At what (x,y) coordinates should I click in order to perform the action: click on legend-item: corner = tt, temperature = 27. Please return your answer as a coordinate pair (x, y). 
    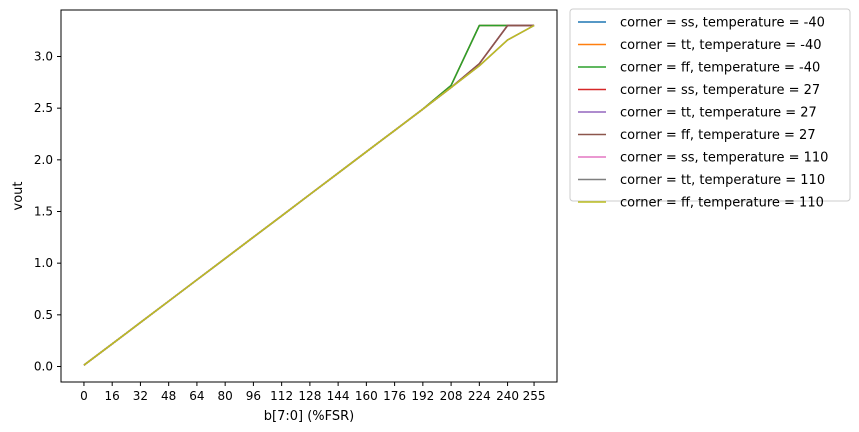
    Looking at the image, I should click on (697, 113).